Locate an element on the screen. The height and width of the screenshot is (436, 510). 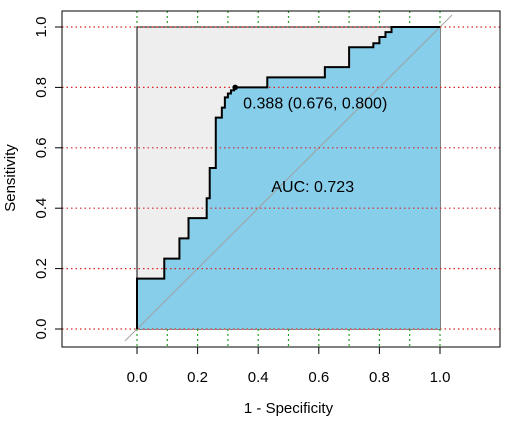
x-tick-label: 0.8 is located at coordinates (379, 377).